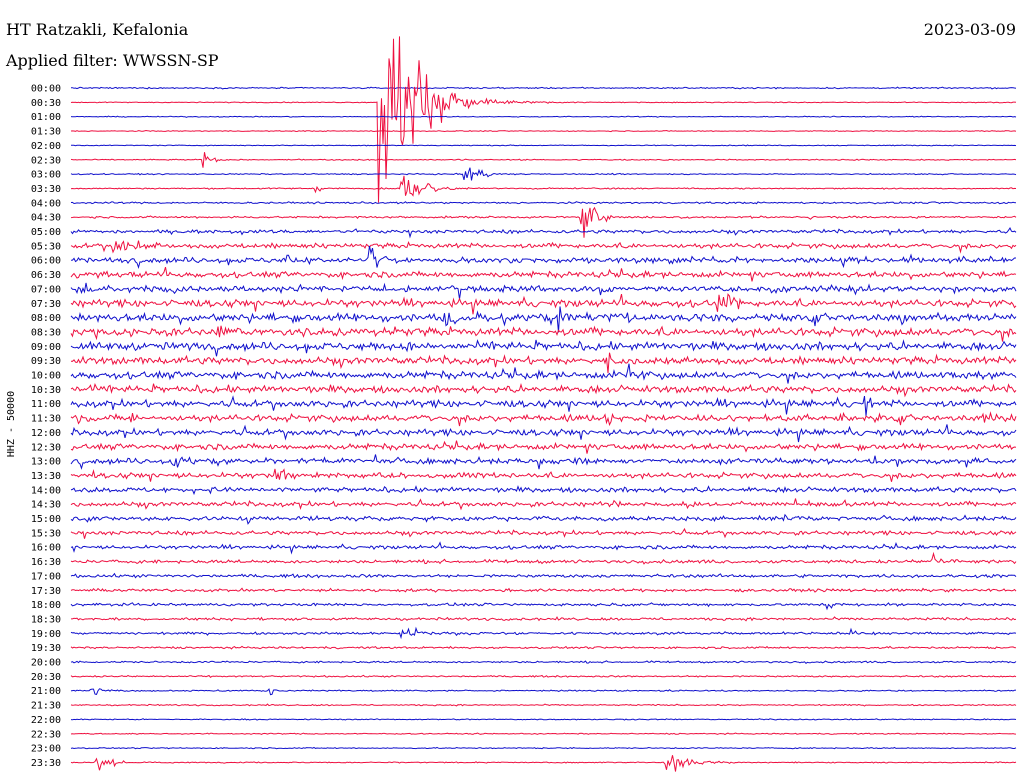 Image resolution: width=1024 pixels, height=780 pixels. What do you see at coordinates (46, 261) in the screenshot?
I see `row-time-label: 06:00` at bounding box center [46, 261].